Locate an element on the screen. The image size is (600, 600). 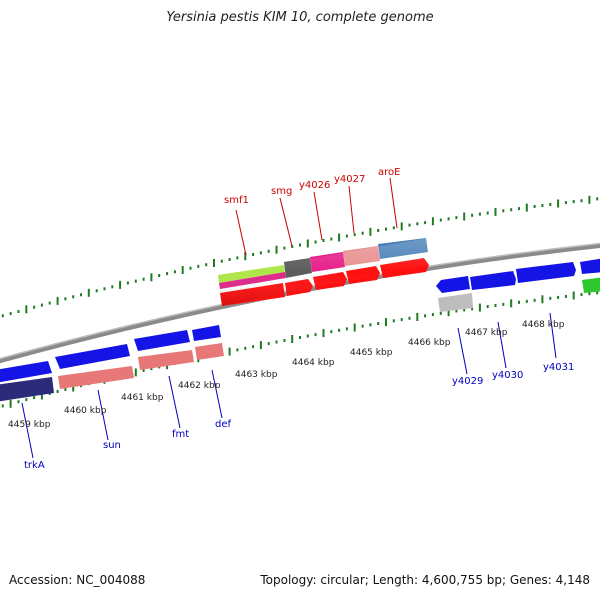
gene-label-def: def is located at coordinates (223, 424).